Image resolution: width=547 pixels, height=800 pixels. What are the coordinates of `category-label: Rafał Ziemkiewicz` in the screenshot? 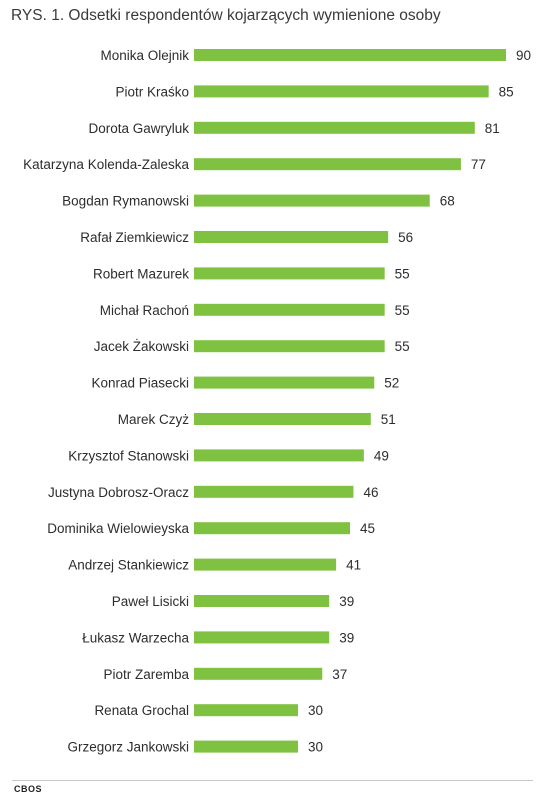 It's located at (134, 237).